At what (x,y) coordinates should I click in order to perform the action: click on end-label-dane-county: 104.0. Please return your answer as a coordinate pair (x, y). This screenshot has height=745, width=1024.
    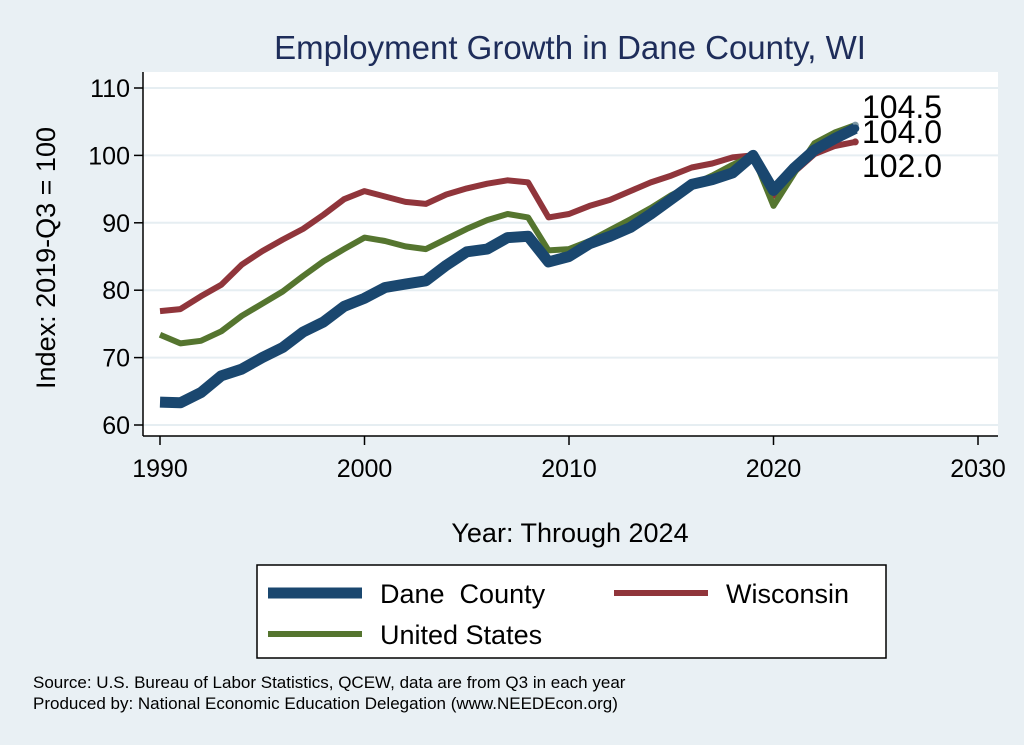
    Looking at the image, I should click on (902, 132).